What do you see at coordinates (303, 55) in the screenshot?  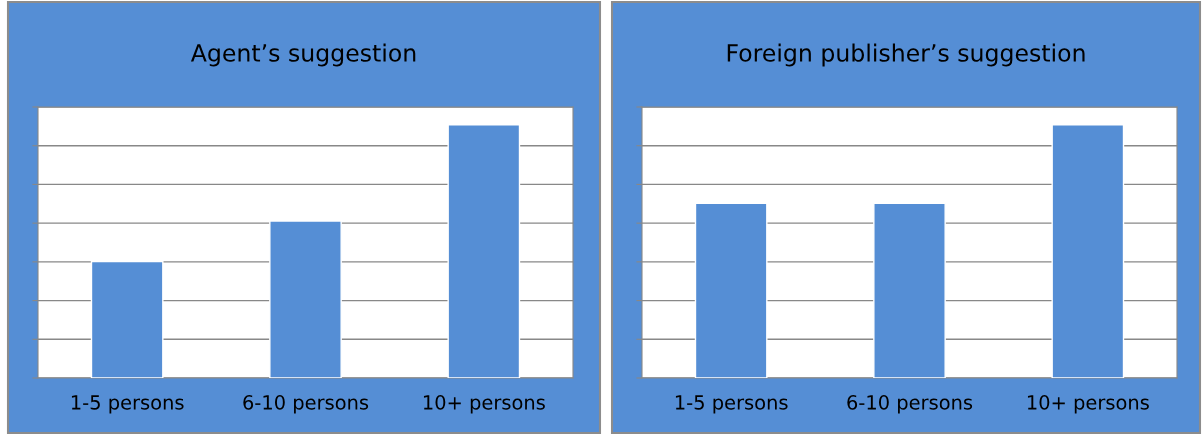 I see `chart-title: Agent’s suggestion` at bounding box center [303, 55].